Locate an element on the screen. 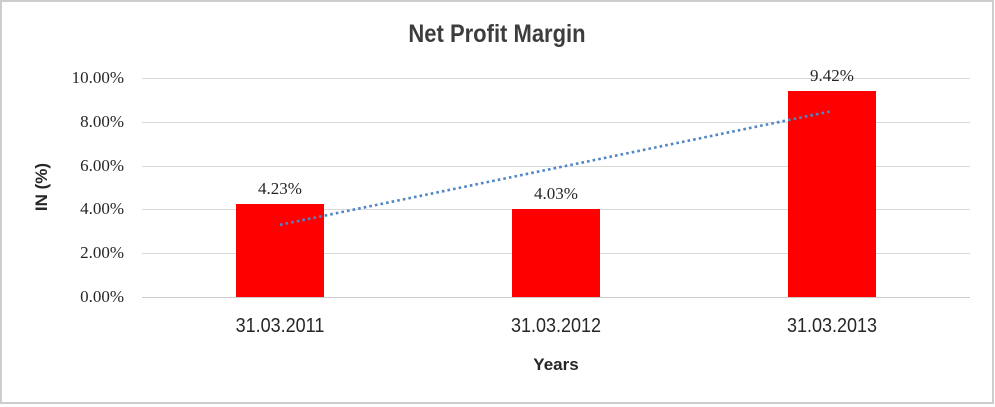  y-tick-label: 8.00% is located at coordinates (102, 121).